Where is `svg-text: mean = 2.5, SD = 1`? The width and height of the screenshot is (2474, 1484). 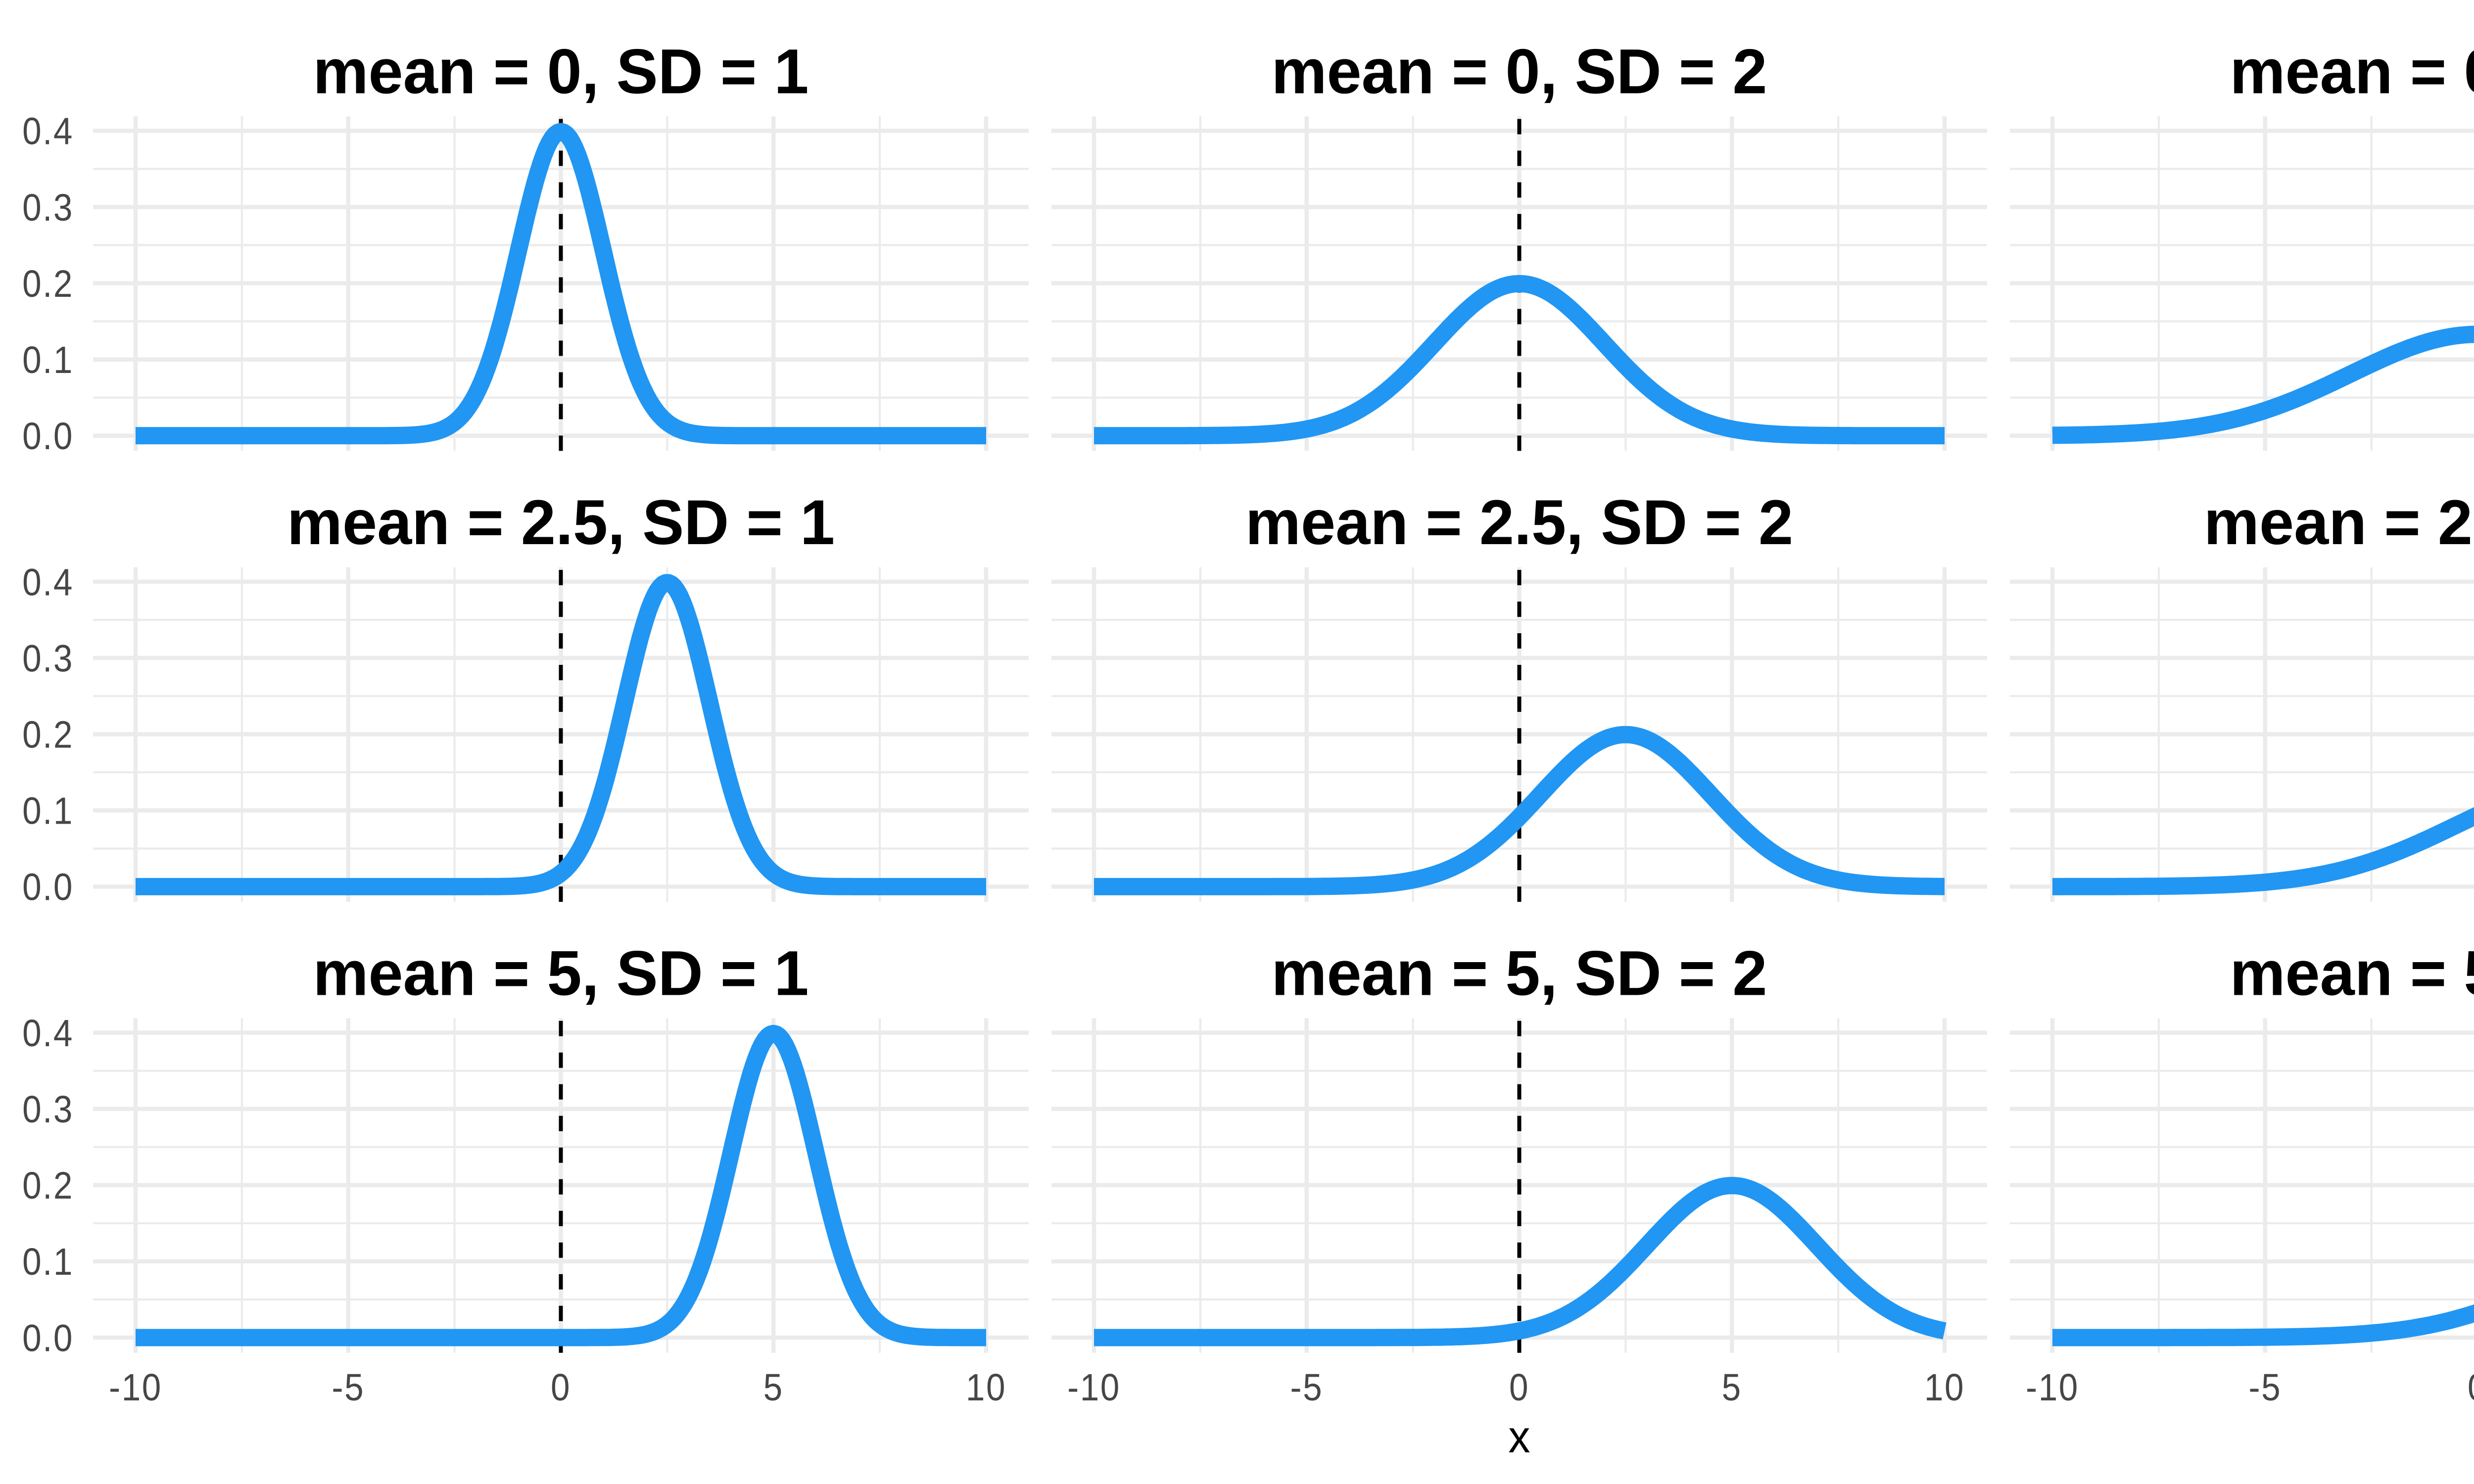
svg-text: mean = 2.5, SD = 1 is located at coordinates (561, 522).